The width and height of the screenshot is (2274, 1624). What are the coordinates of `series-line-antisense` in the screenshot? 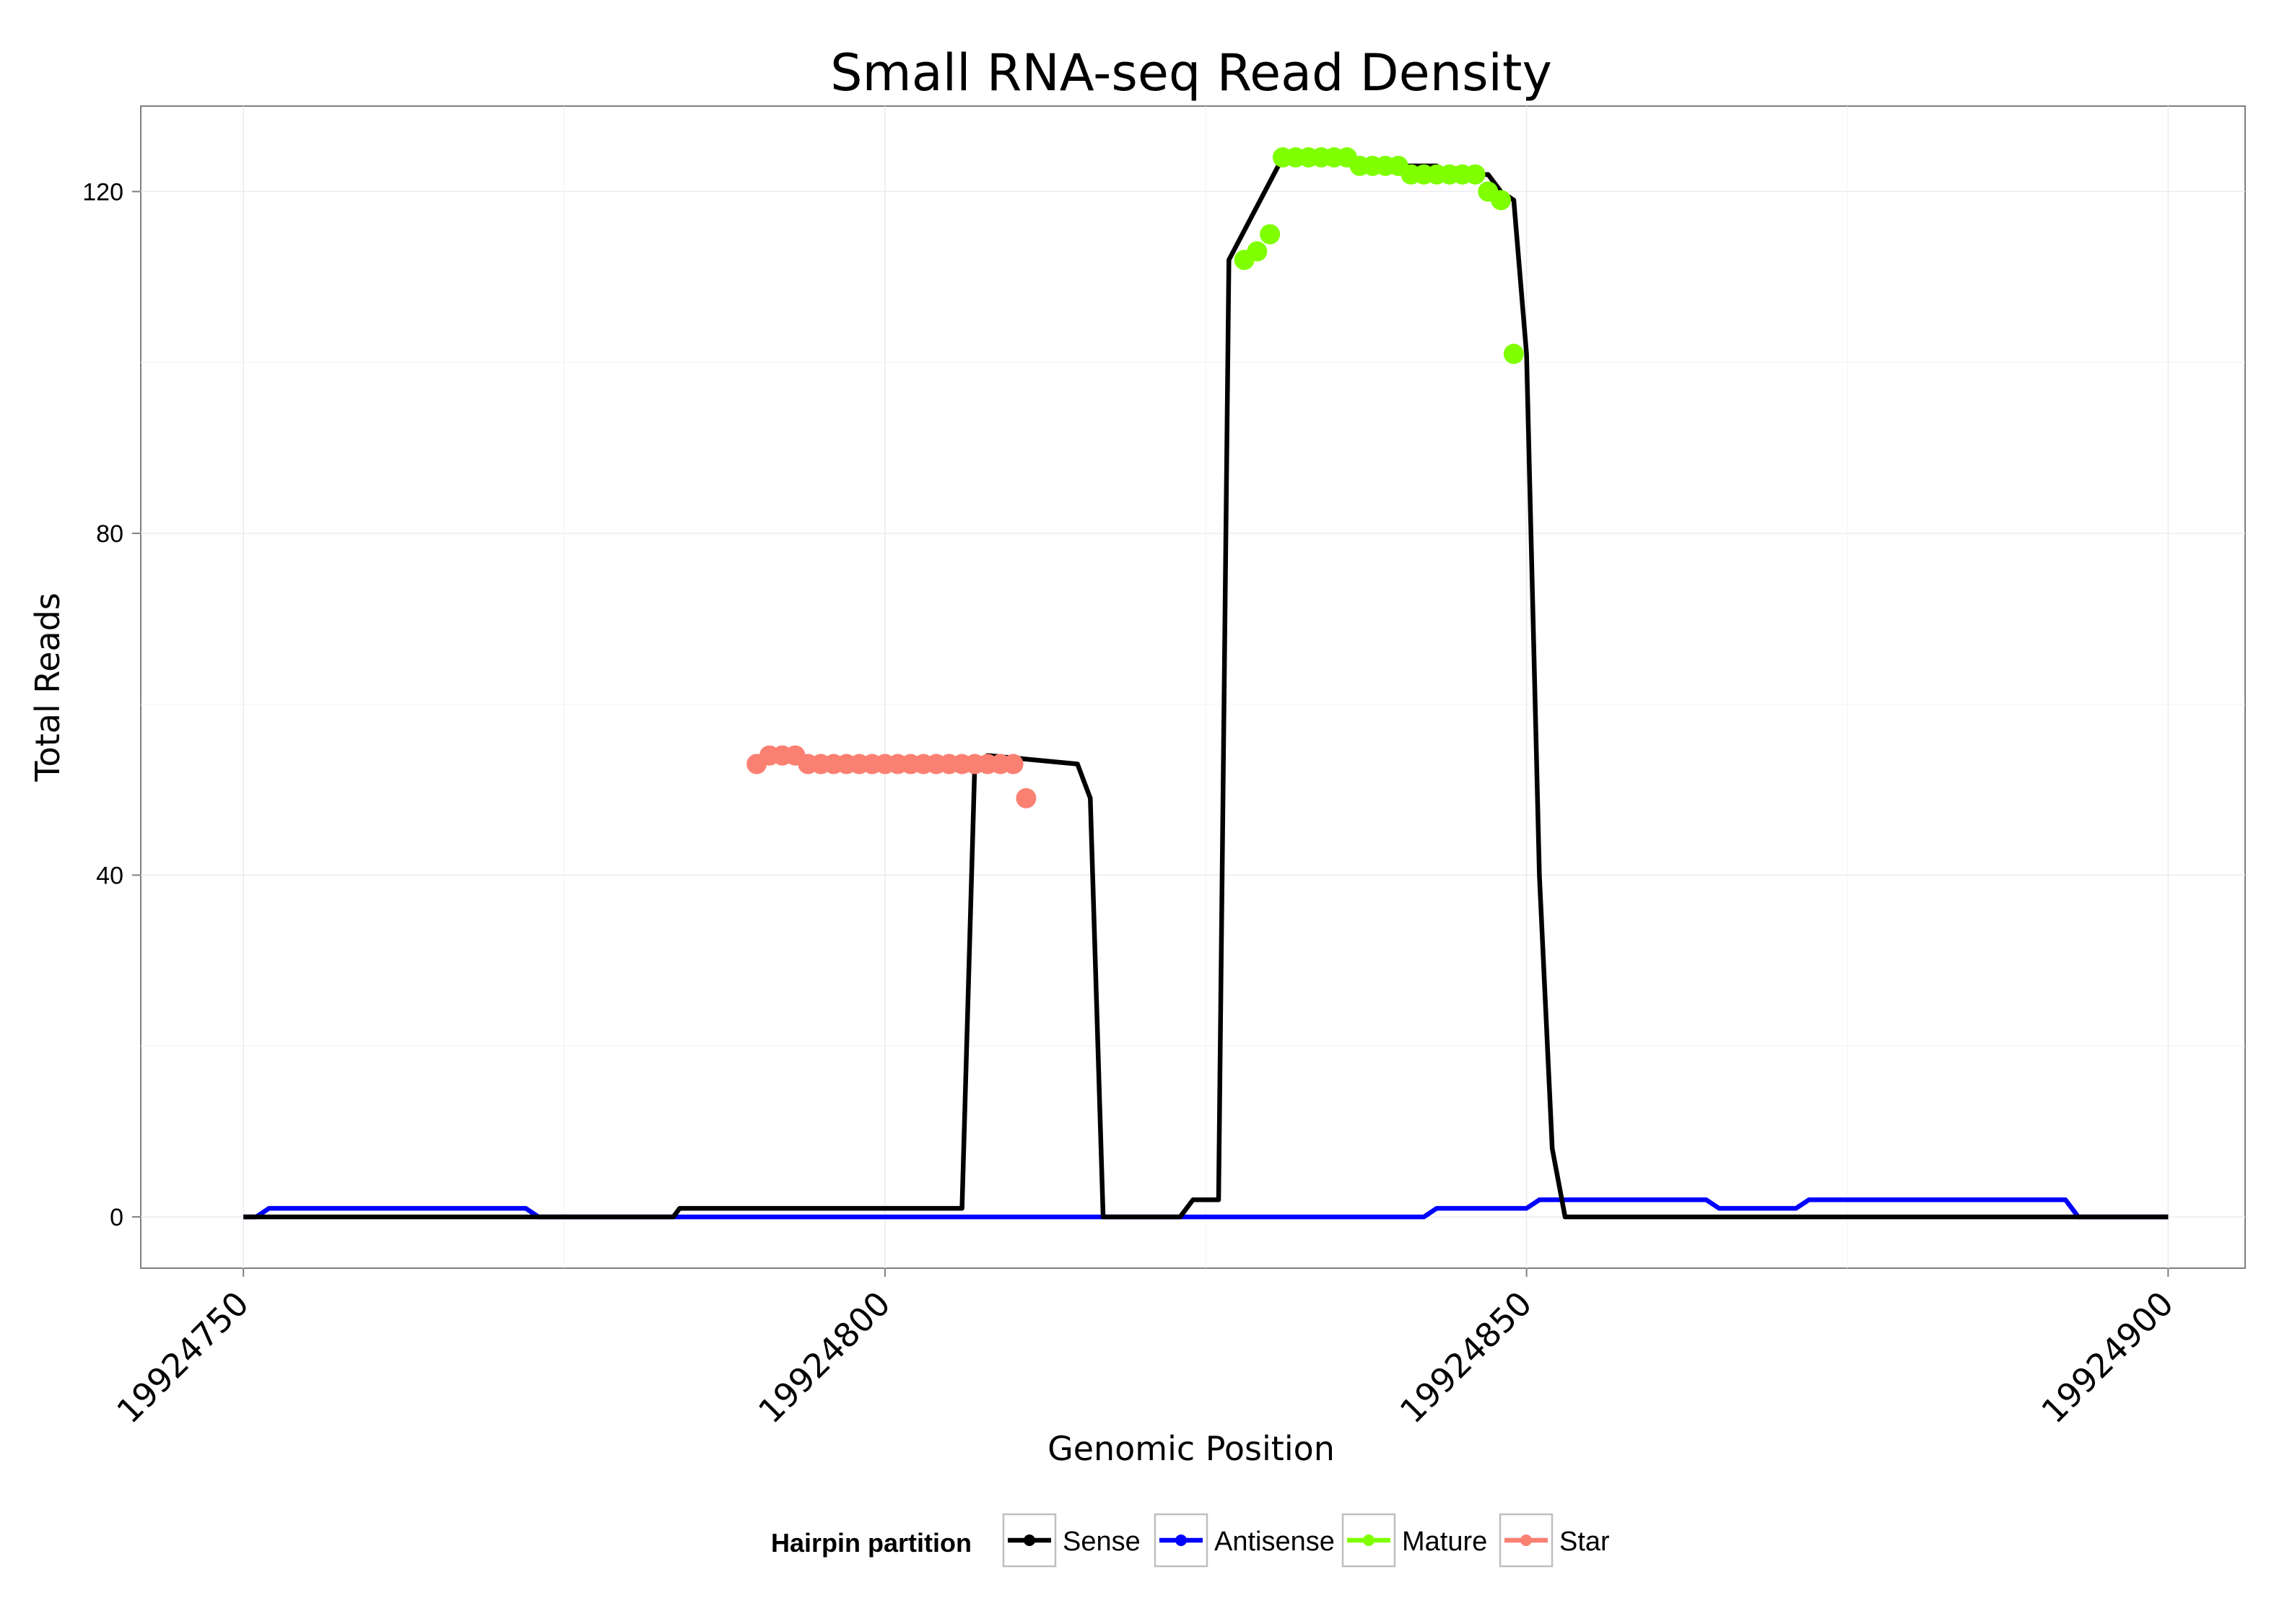 It's located at (1206, 1208).